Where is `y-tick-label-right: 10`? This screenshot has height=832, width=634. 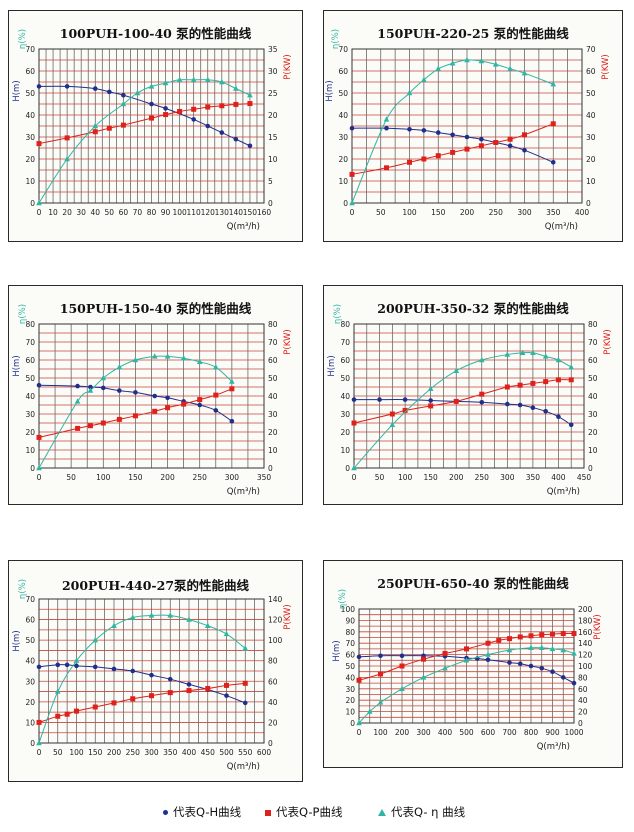 y-tick-label-right: 10 is located at coordinates (591, 181).